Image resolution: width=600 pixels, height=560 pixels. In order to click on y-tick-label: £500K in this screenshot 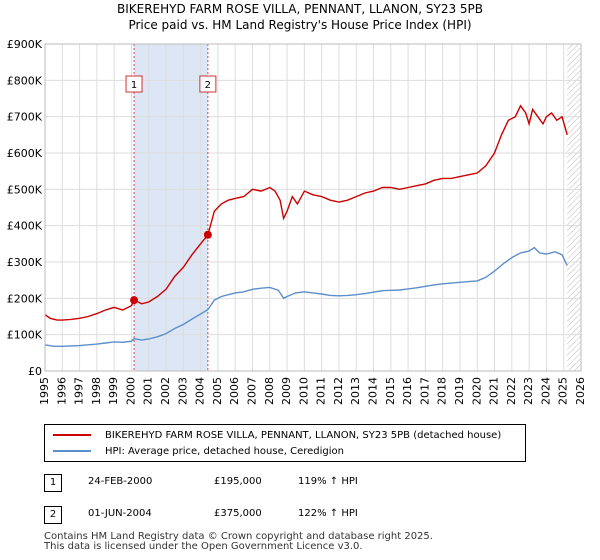, I will do `click(25, 189)`.